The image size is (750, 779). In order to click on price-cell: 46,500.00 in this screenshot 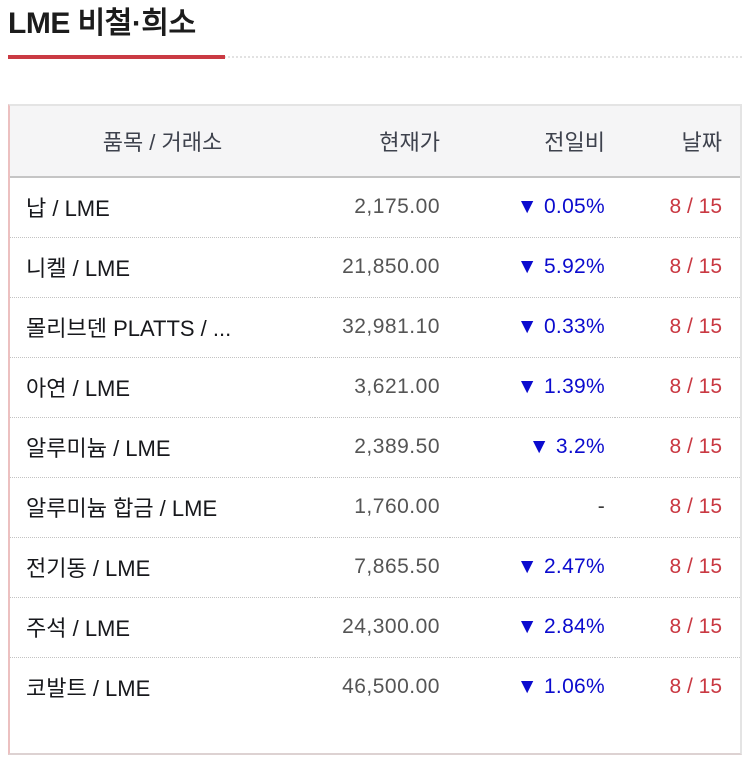, I will do `click(382, 686)`.